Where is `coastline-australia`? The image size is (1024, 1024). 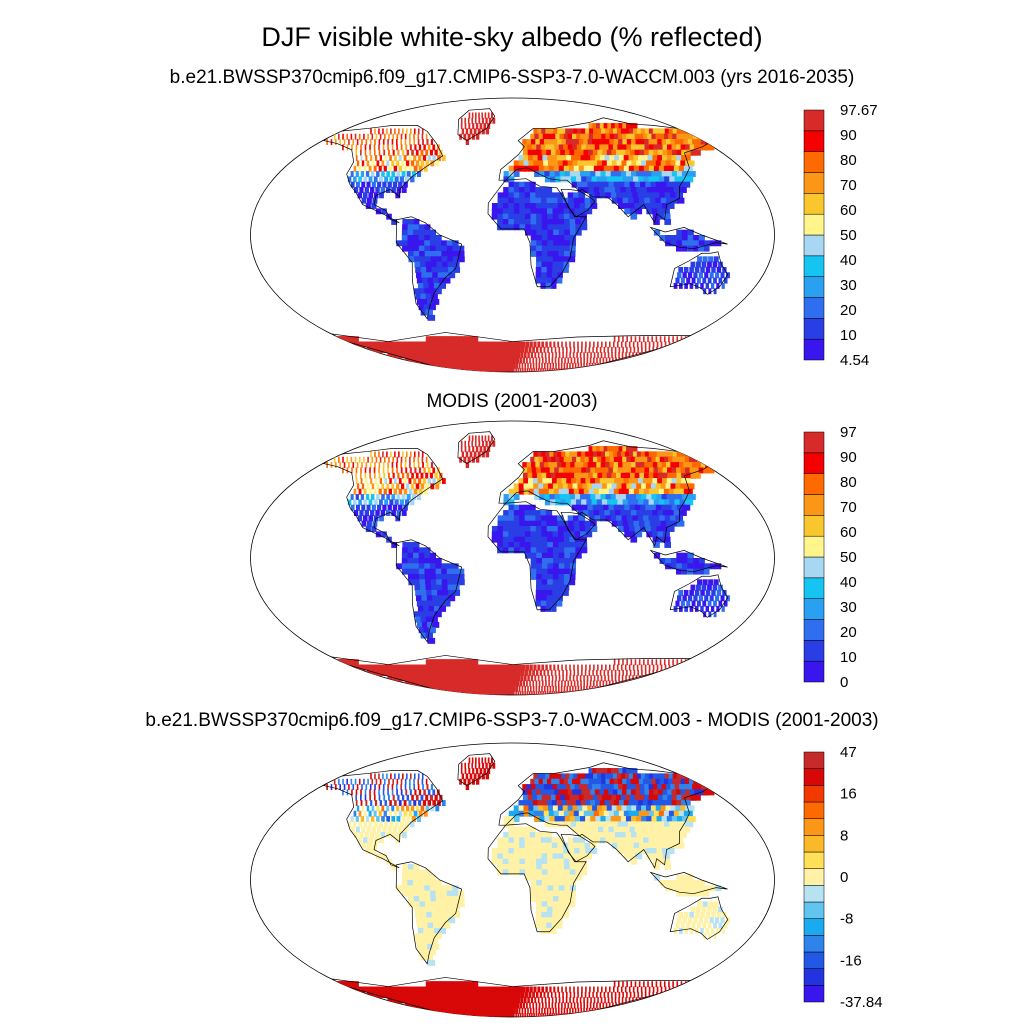
coastline-australia is located at coordinates (699, 918).